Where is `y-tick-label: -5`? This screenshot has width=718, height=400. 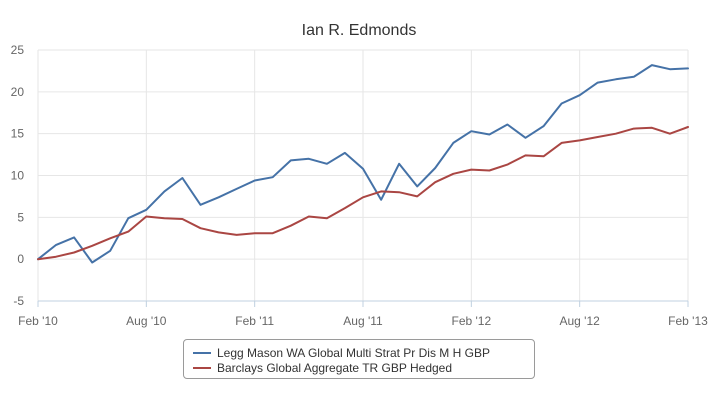 y-tick-label: -5 is located at coordinates (18, 301).